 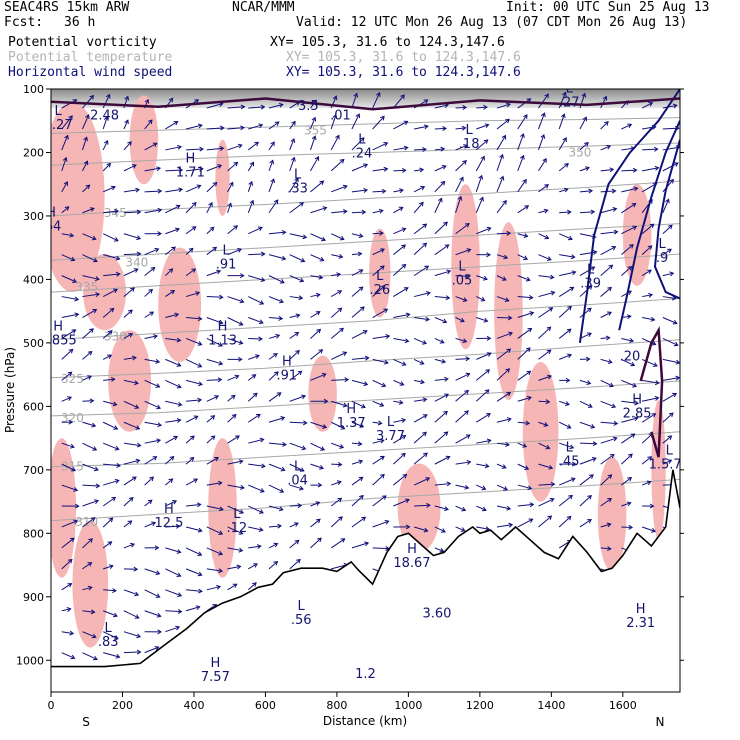 What do you see at coordinates (265, 705) in the screenshot?
I see `x-tick-label: 600` at bounding box center [265, 705].